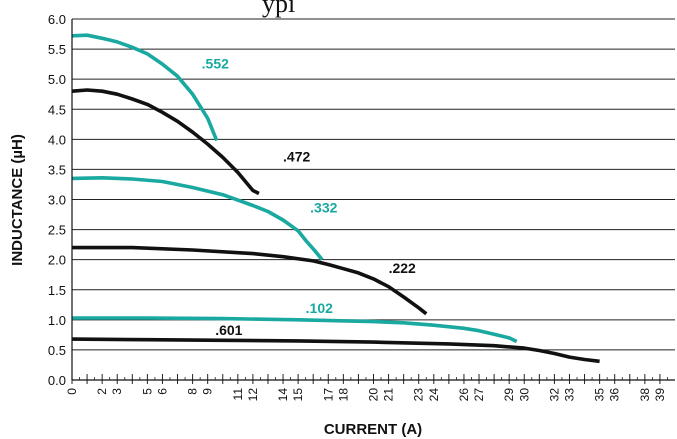  Describe the element at coordinates (17, 200) in the screenshot. I see `y-axis-title: INDUCTANCE (µH)` at that location.